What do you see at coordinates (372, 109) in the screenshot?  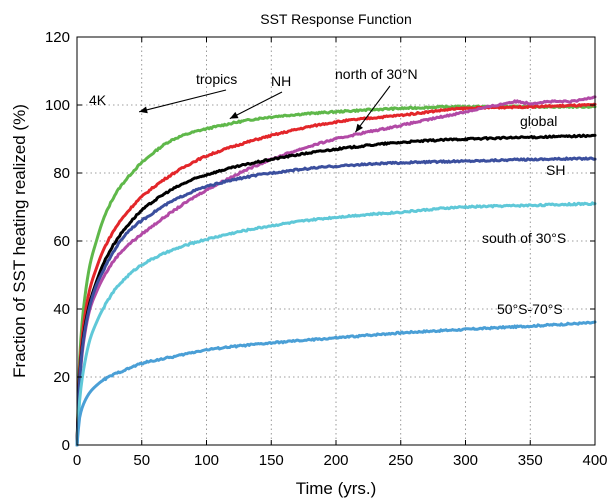 I see `annotation-arrow-north-of-30-n` at bounding box center [372, 109].